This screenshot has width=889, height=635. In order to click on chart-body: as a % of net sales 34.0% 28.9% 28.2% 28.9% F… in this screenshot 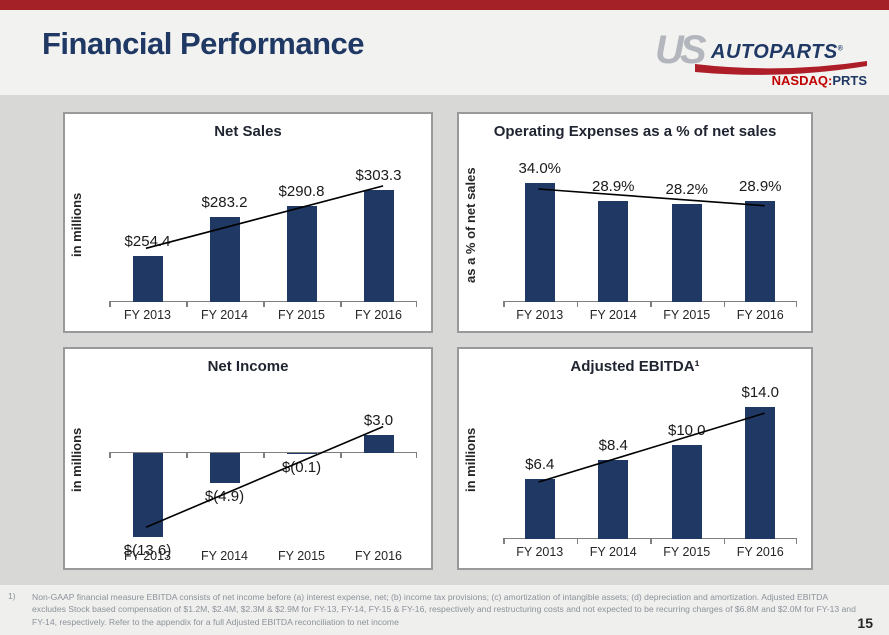, I will do `click(635, 237)`.